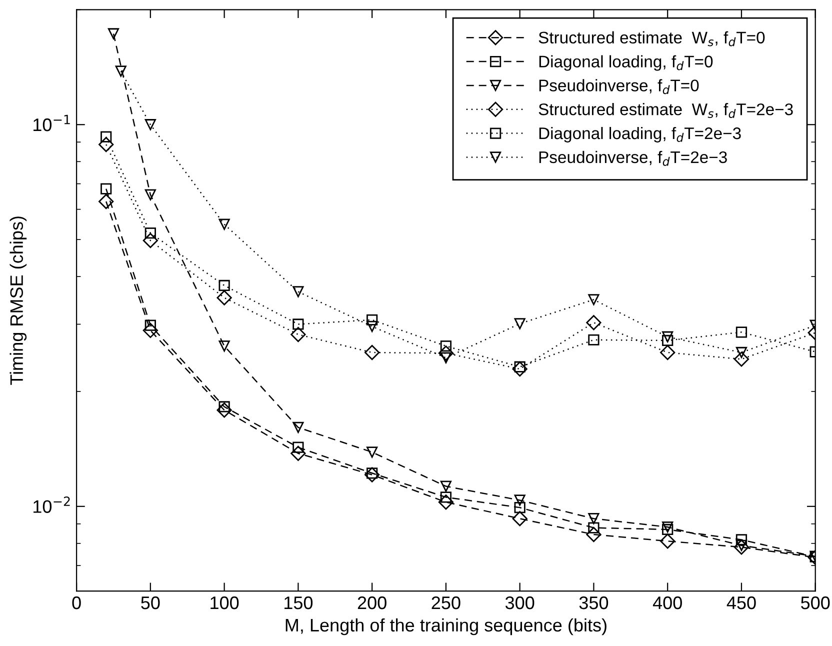 Image resolution: width=832 pixels, height=646 pixels. I want to click on x-tick-label: 150, so click(298, 603).